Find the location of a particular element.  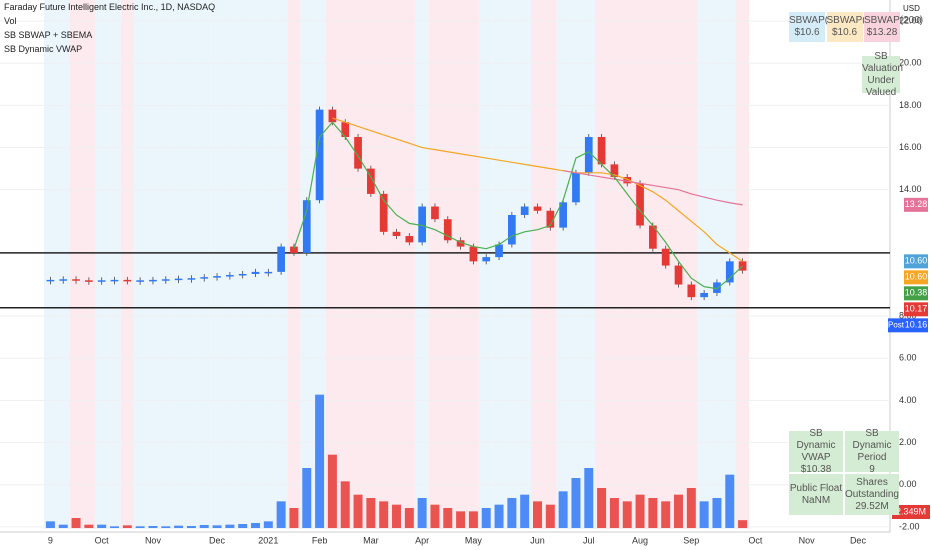

currency: USD is located at coordinates (911, 8).